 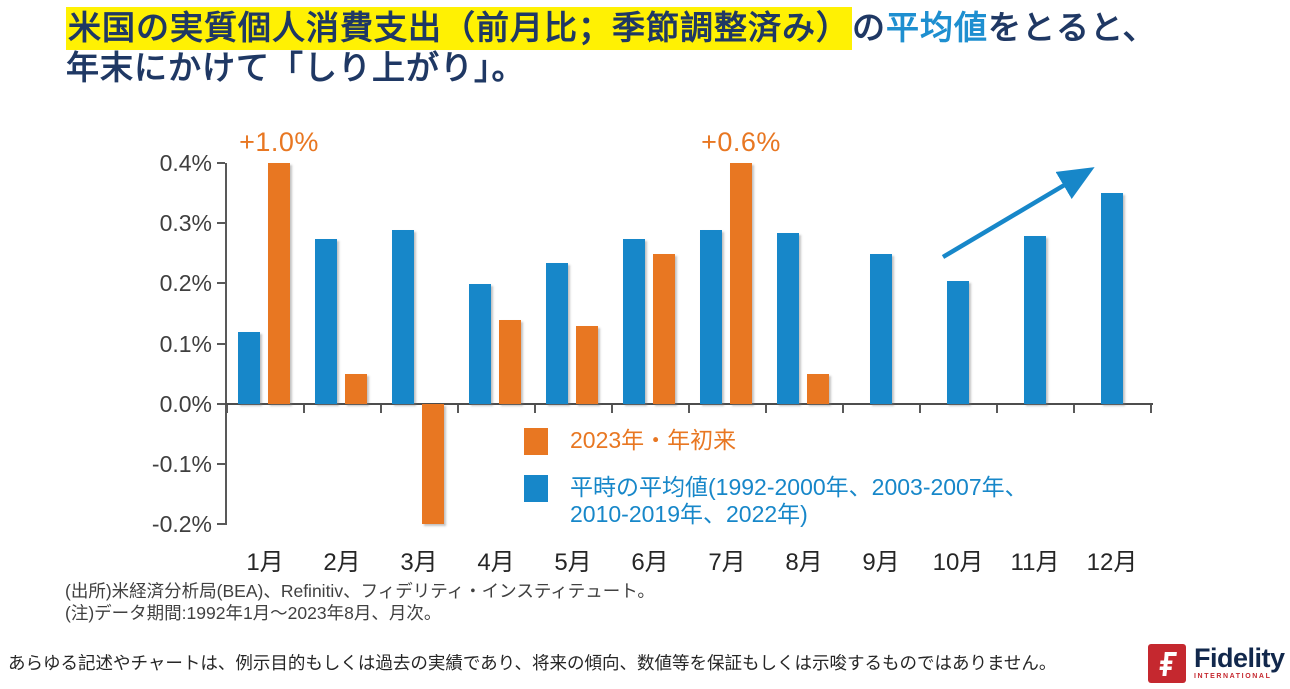 I want to click on title-accent-text: 平均値, so click(x=937, y=27).